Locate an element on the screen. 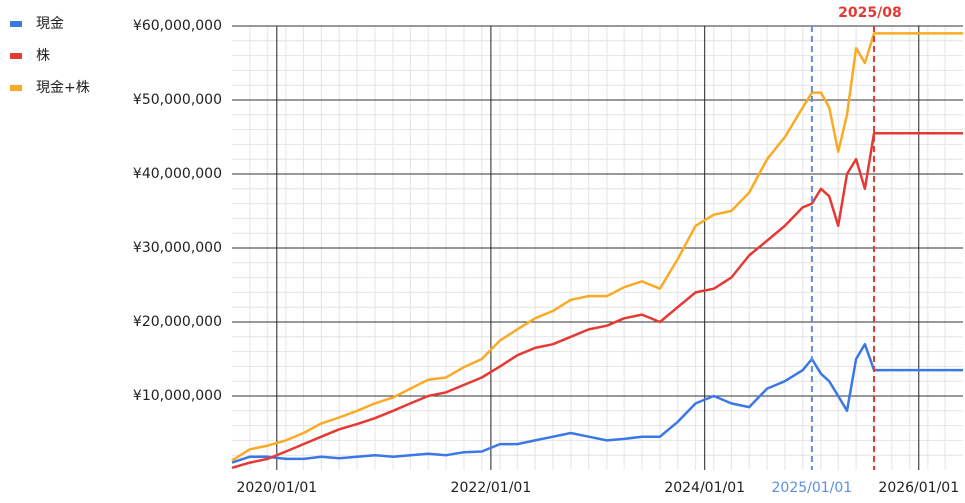  y-tick-label: ¥20,000,000 is located at coordinates (177, 322).